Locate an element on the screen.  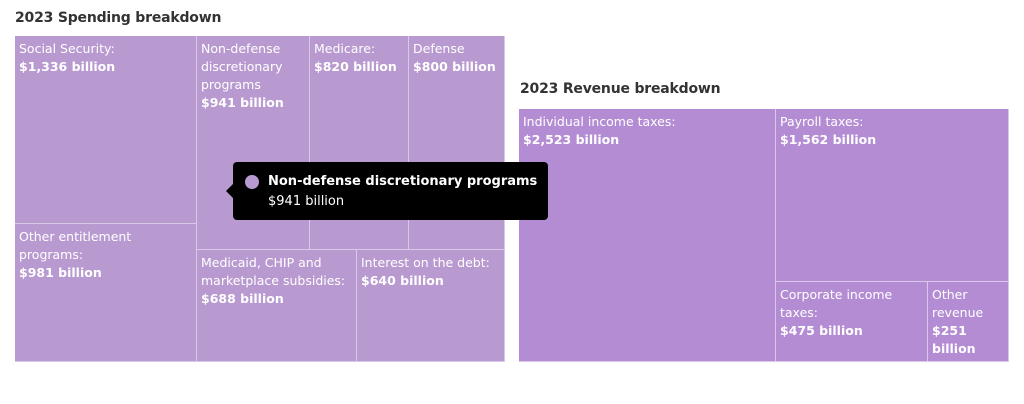
cell-value: $981 billion is located at coordinates (60, 272).